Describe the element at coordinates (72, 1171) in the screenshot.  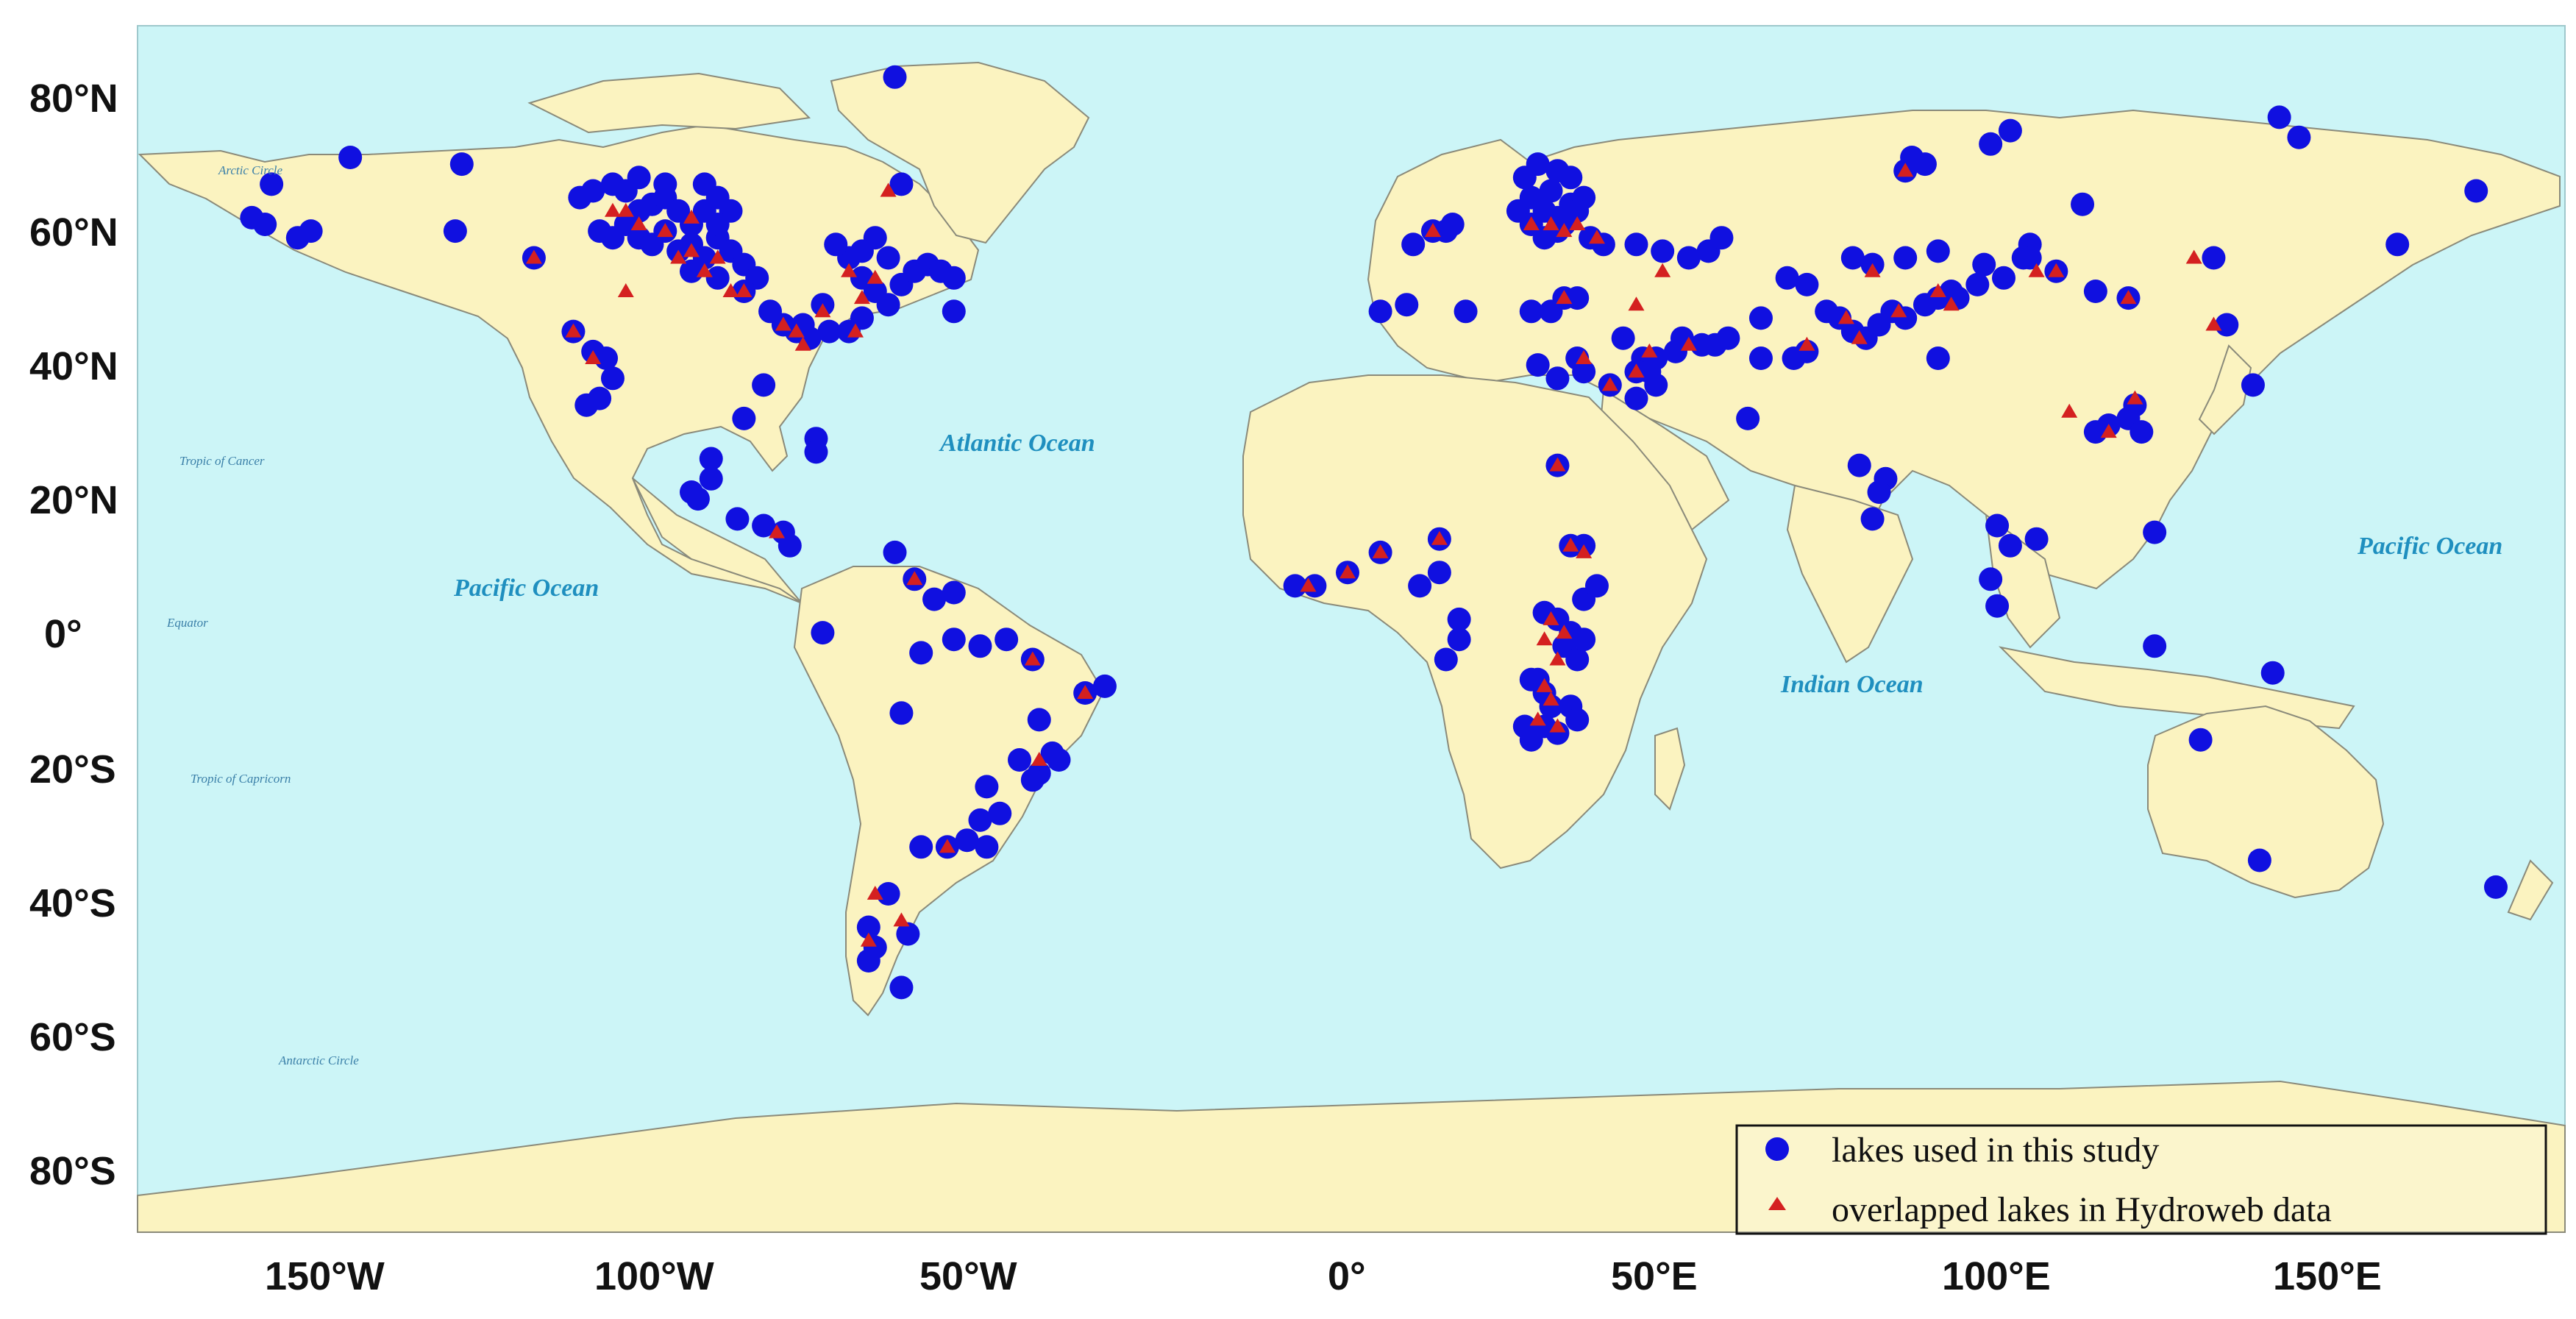
I see `lat-label: 80°S` at that location.